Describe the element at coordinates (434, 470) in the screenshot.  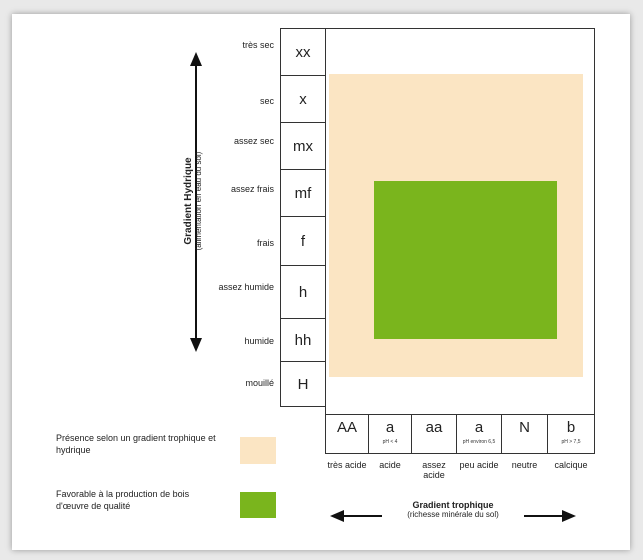
I see `trophic-label: assez acide` at that location.